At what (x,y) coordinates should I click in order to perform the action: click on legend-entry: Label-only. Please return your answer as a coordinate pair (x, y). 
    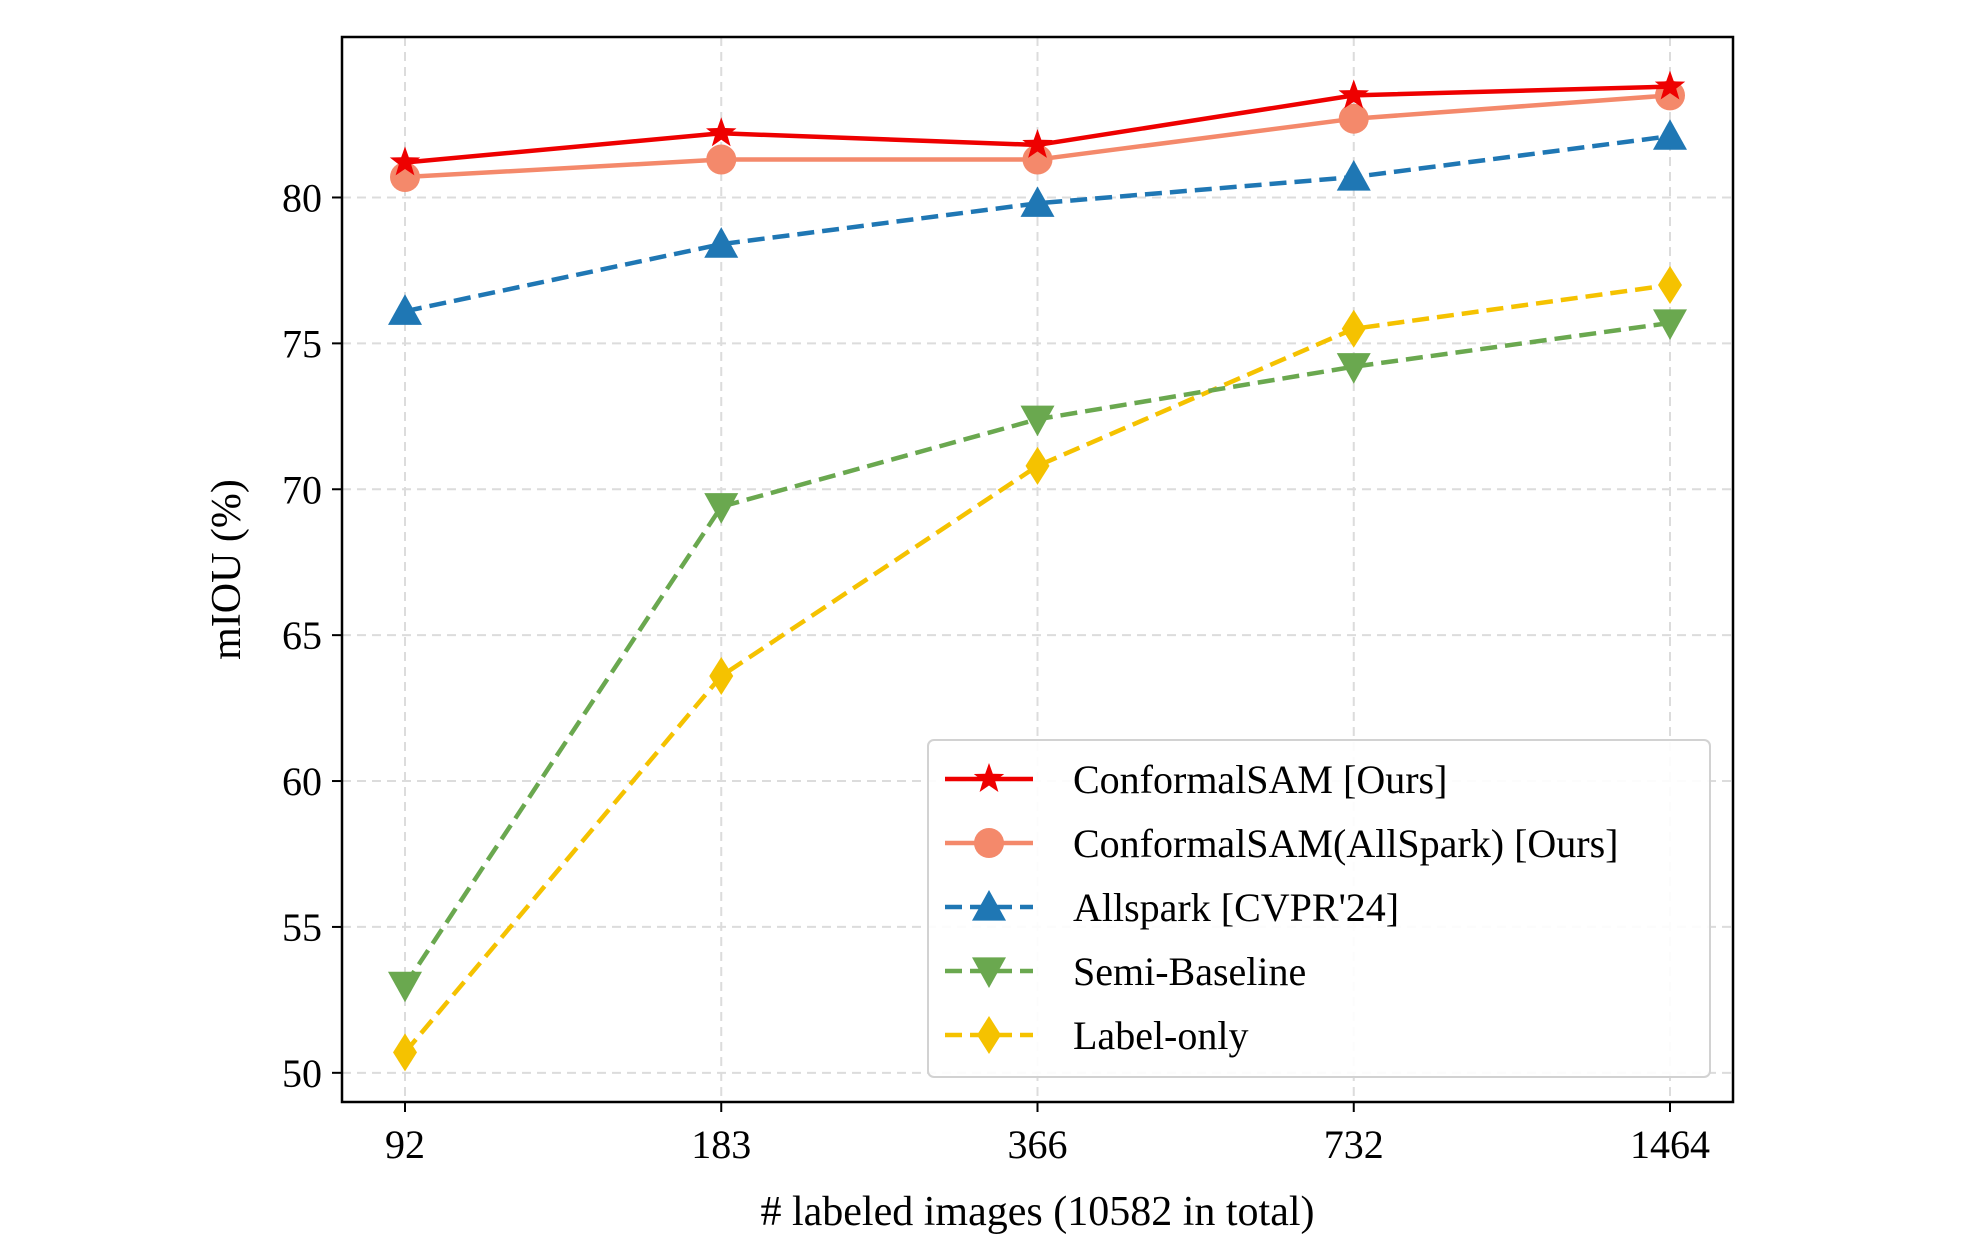
    Looking at the image, I should click on (1097, 1035).